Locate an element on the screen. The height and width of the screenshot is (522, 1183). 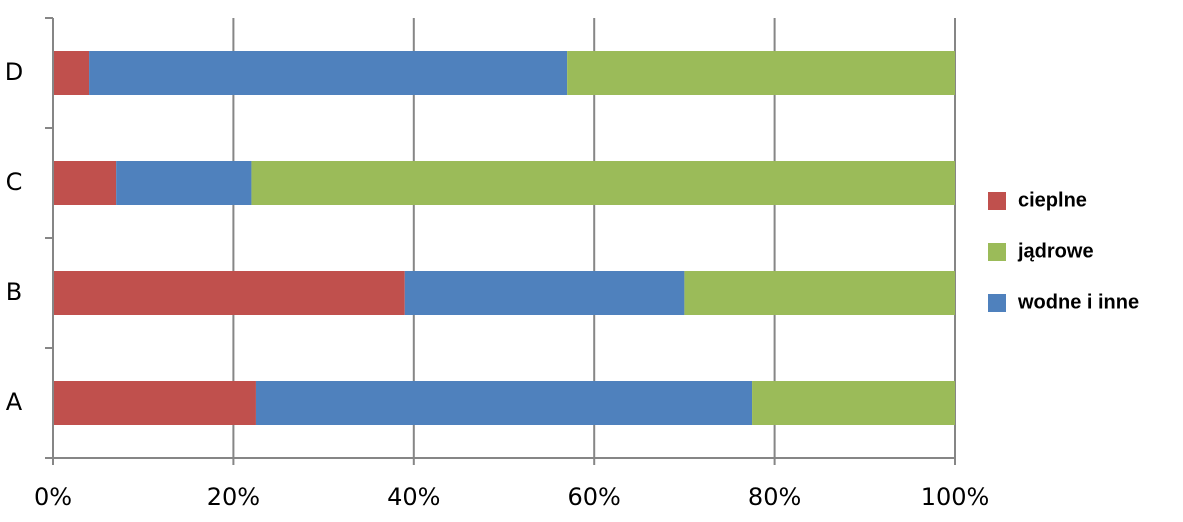
x-tick-label: 40% is located at coordinates (413, 497).